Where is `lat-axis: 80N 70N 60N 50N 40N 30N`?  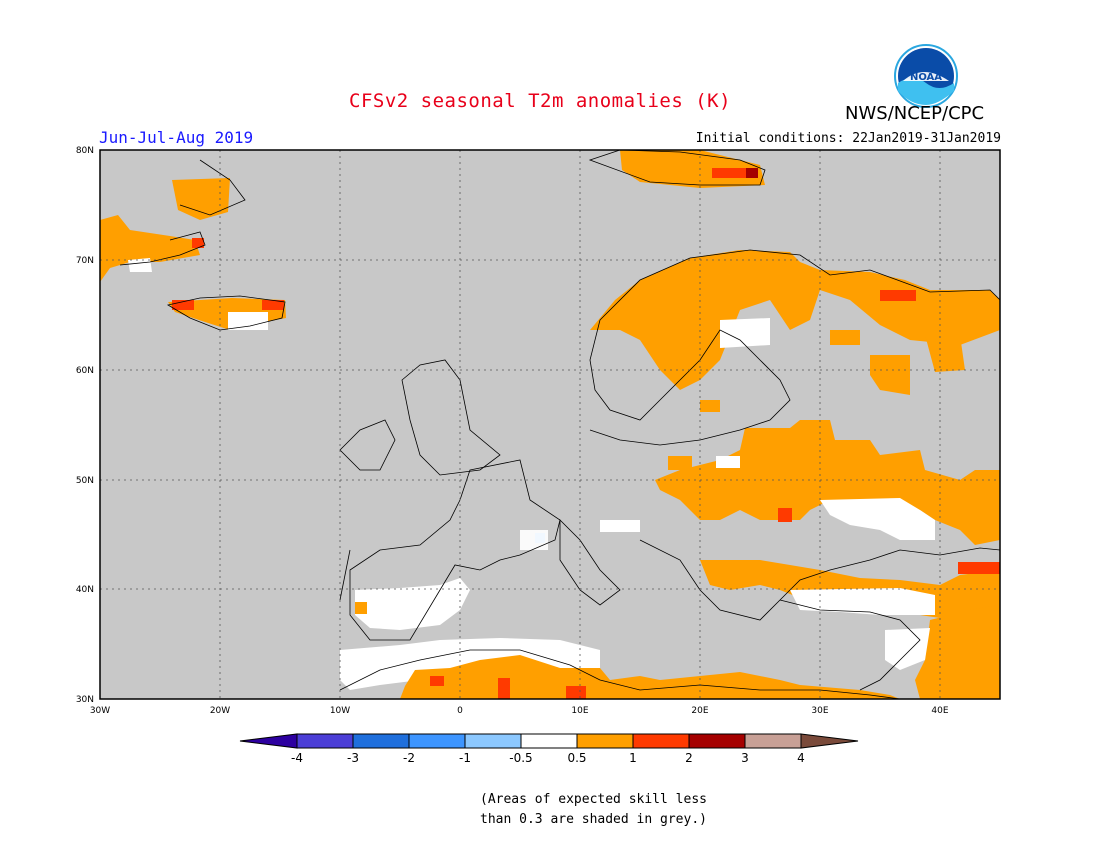 lat-axis: 80N 70N 60N 50N 40N 30N is located at coordinates (85, 425).